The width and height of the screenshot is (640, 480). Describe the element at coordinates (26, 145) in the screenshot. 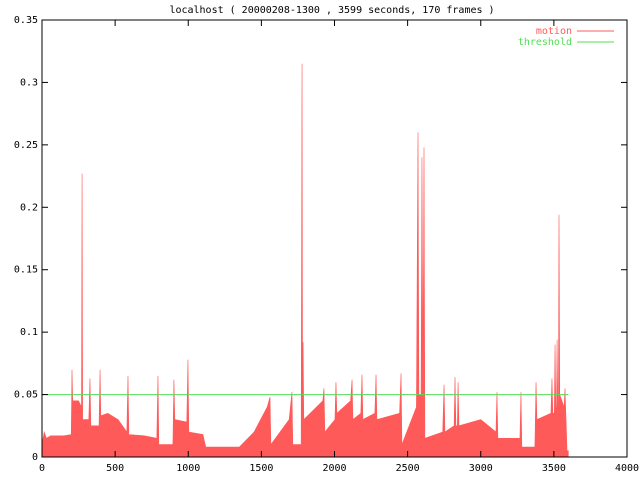

I see `y-tick-label: 0.25` at that location.